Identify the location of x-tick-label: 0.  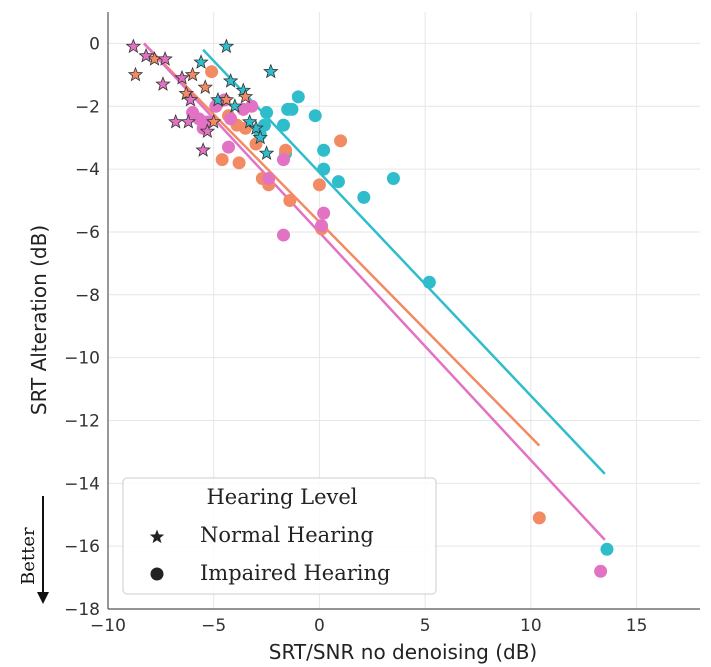
(319, 626).